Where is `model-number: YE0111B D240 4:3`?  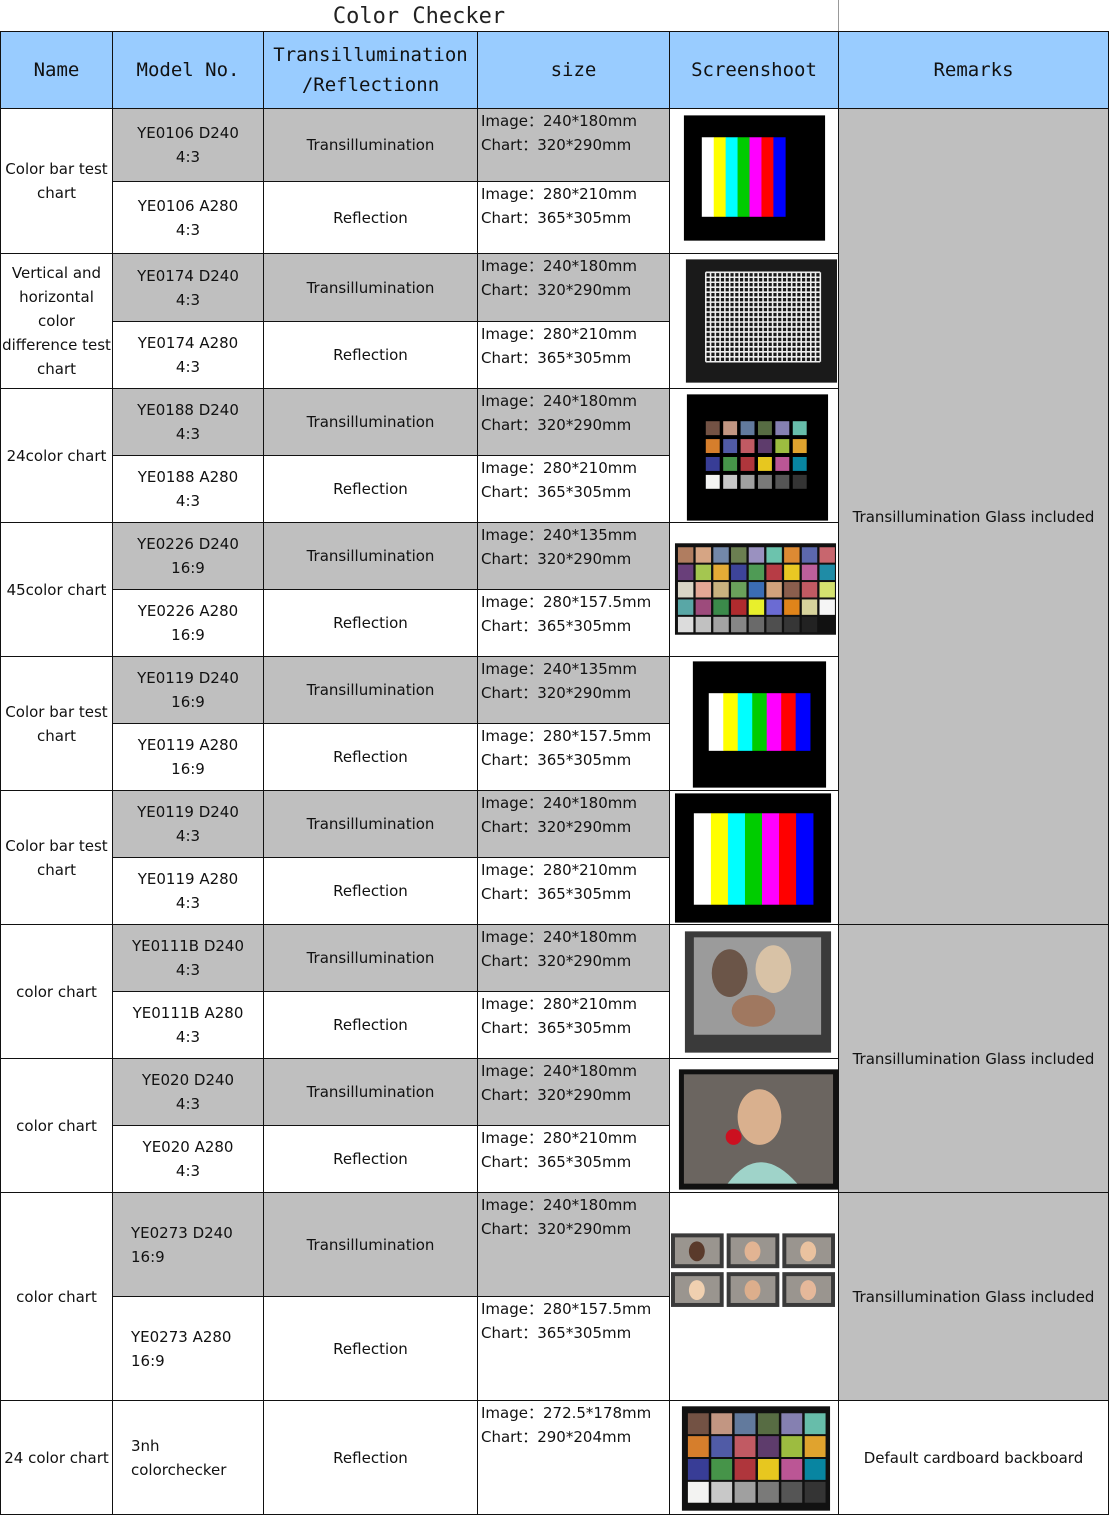 model-number: YE0111B D240 4:3 is located at coordinates (188, 958).